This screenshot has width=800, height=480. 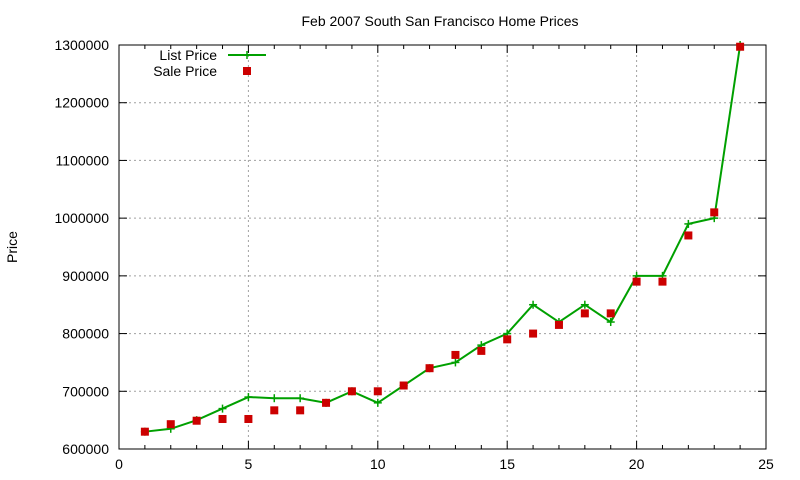 I want to click on x-tick-label: 5, so click(x=249, y=464).